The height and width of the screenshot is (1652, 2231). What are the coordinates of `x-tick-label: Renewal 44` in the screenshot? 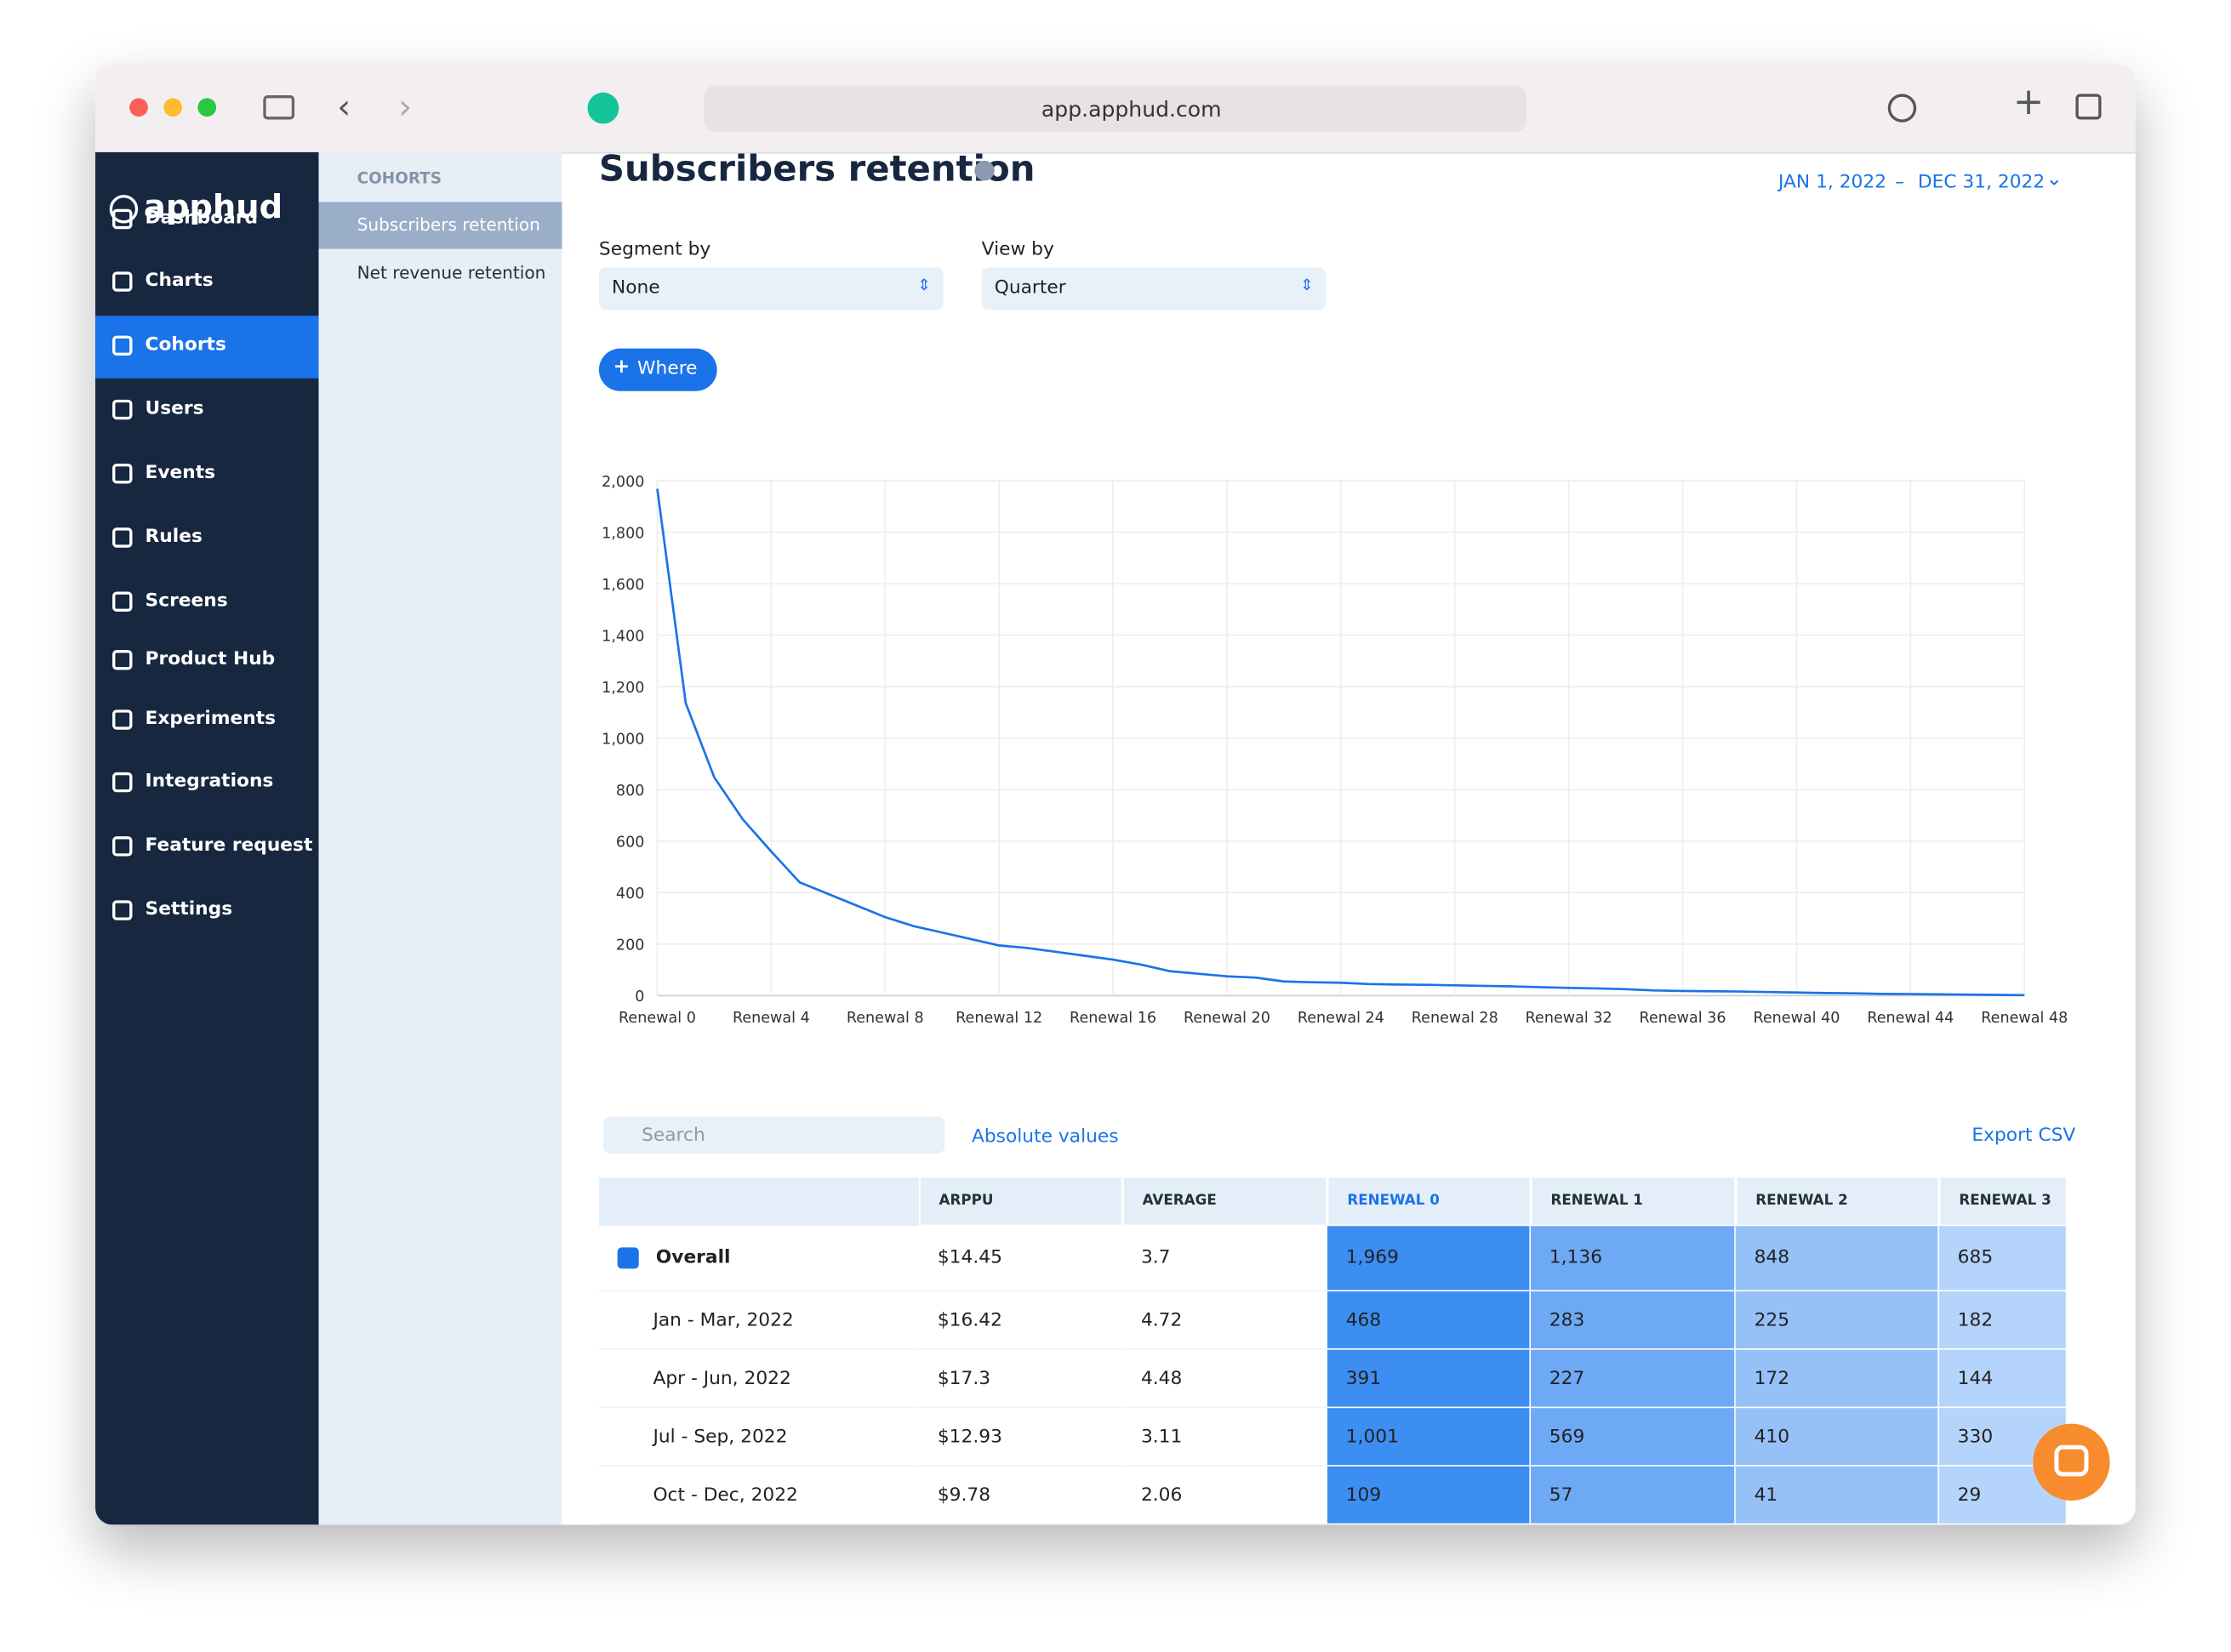 It's located at (1910, 1018).